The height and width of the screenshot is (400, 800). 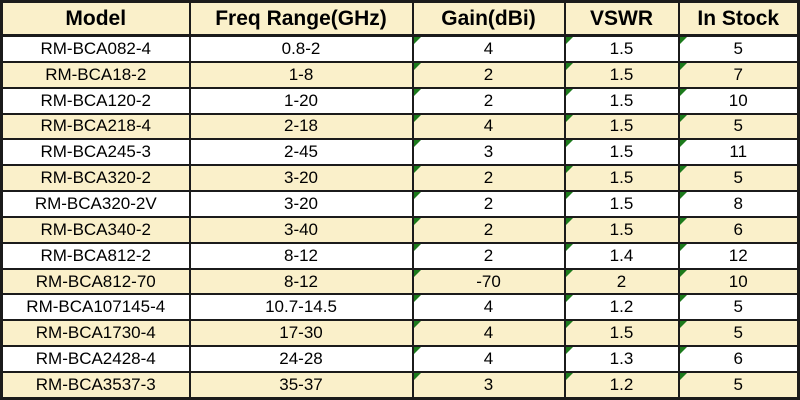 I want to click on in-stock-cell: 8, so click(x=738, y=204).